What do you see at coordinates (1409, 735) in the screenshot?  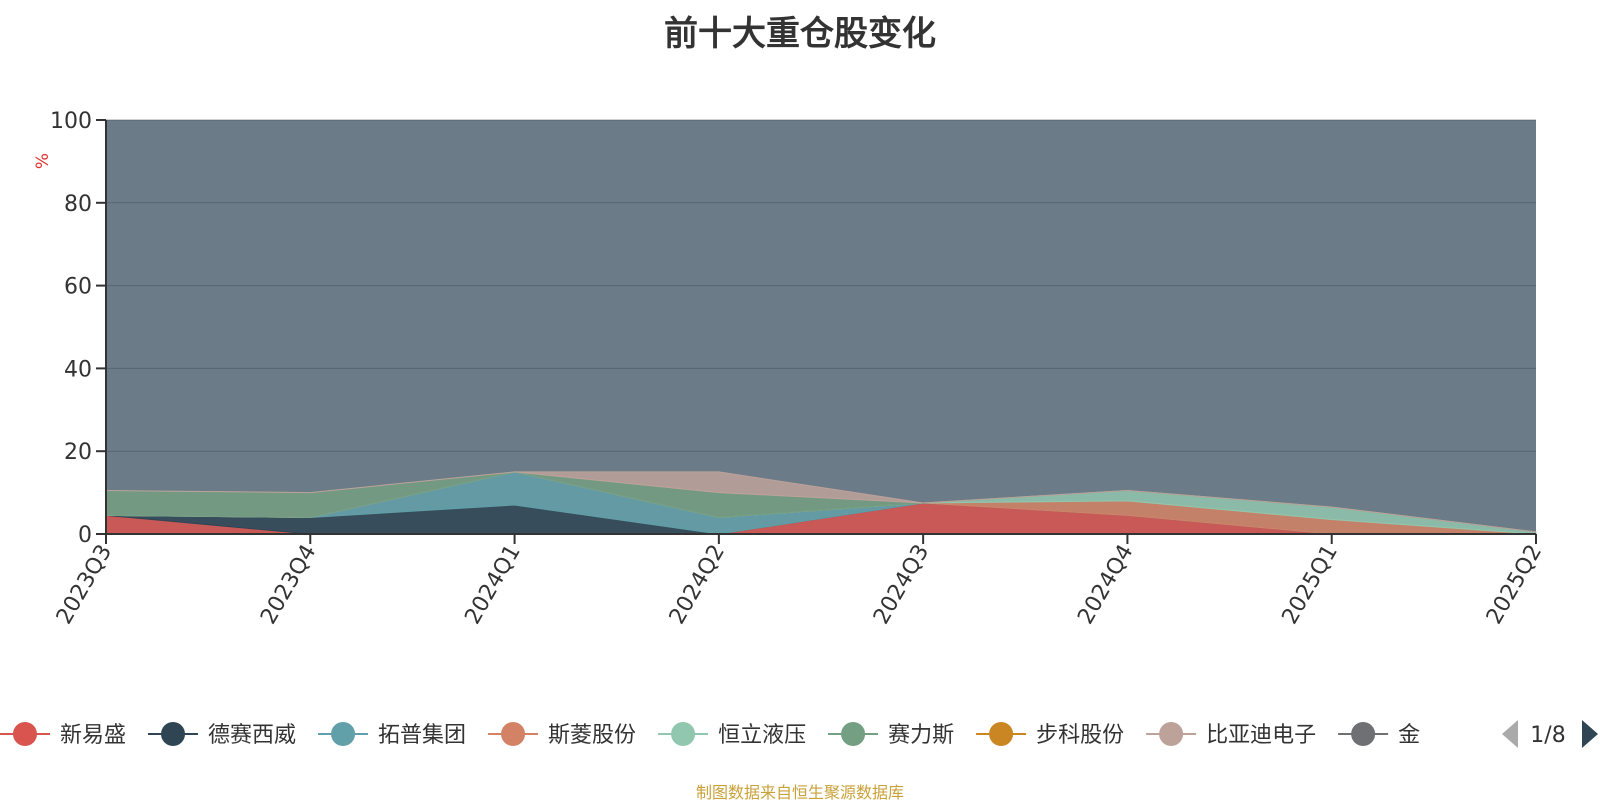 I see `legend-label: 金` at bounding box center [1409, 735].